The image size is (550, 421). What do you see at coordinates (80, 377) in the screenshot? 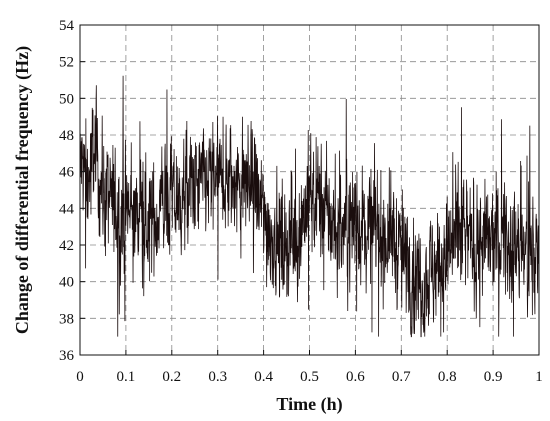
I see `x-tick-label: 0` at bounding box center [80, 377].